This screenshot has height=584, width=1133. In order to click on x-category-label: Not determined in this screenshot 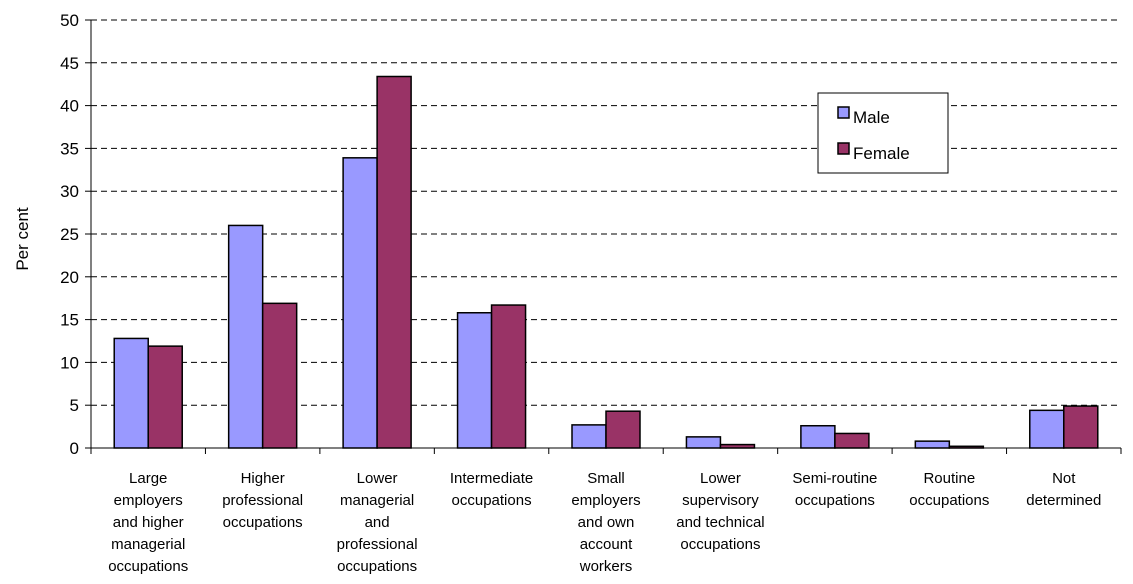, I will do `click(1063, 489)`.